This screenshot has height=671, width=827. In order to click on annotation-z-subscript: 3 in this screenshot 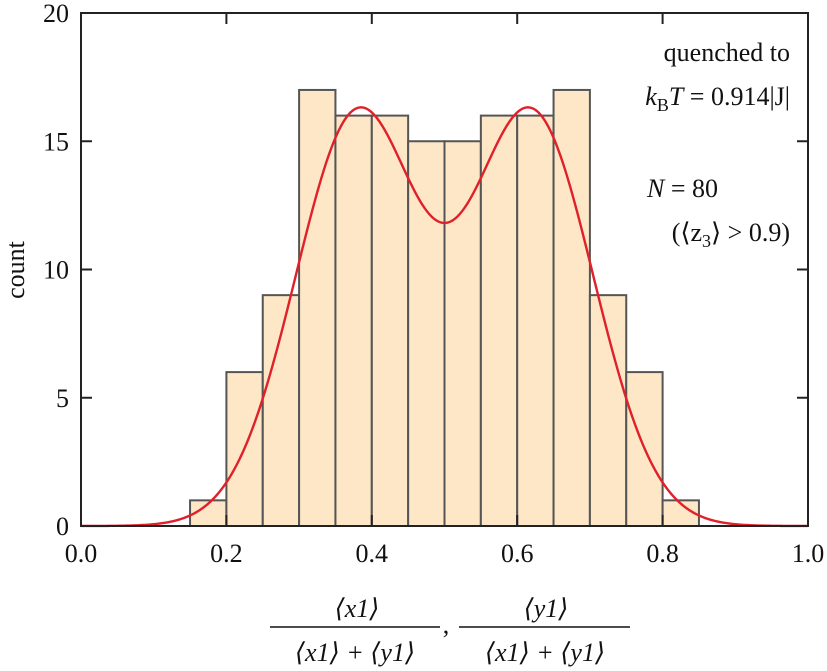, I will do `click(706, 241)`.